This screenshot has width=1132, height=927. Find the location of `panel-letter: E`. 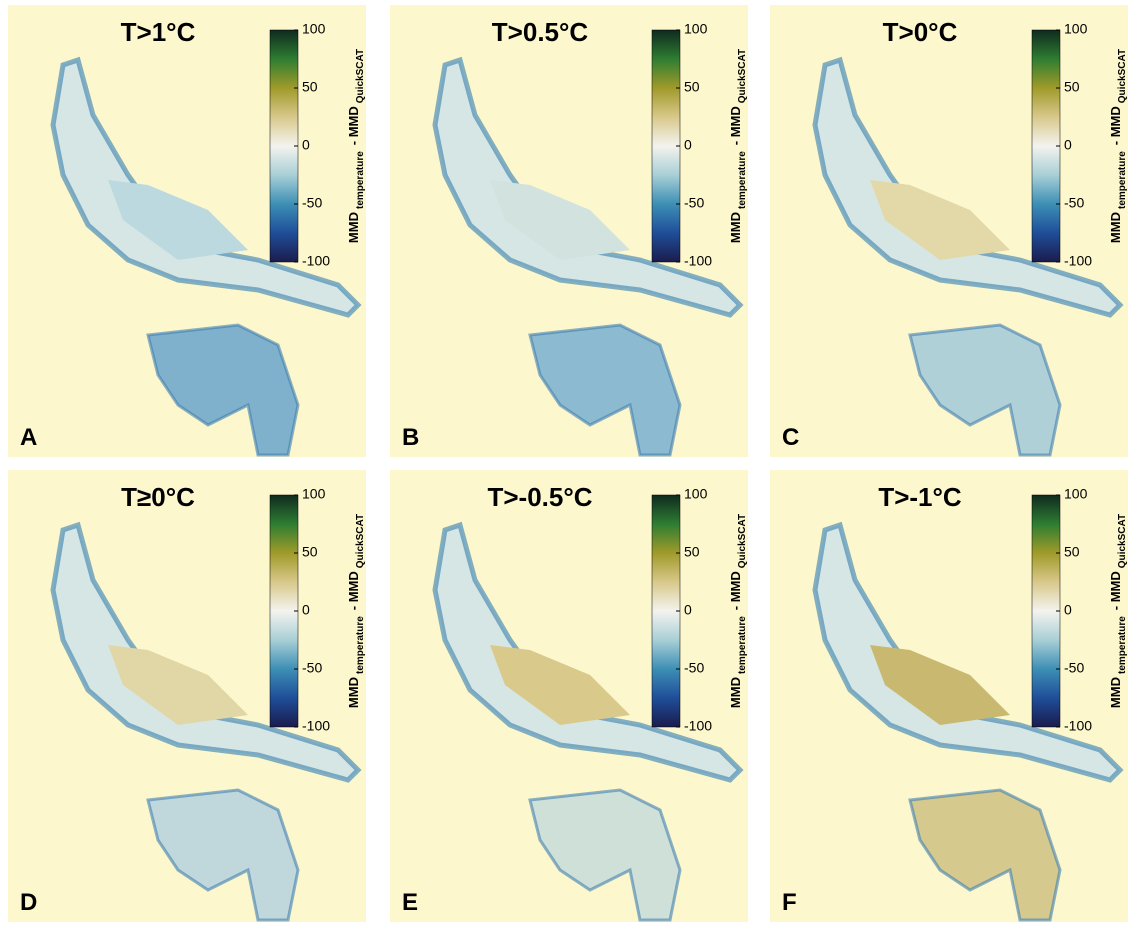

panel-letter: E is located at coordinates (410, 902).